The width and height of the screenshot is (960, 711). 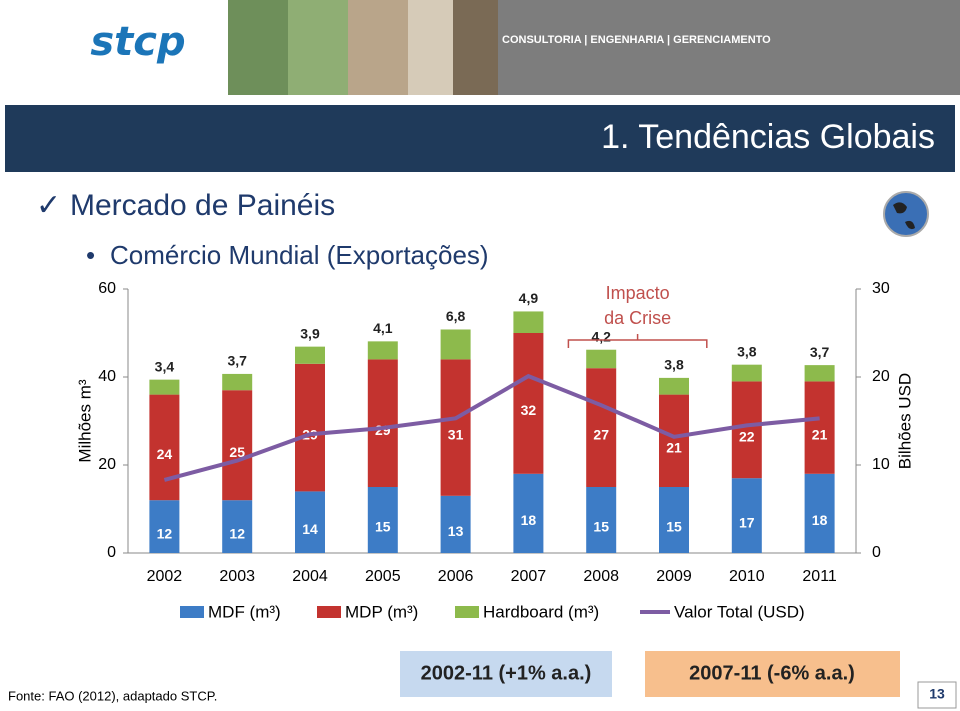 What do you see at coordinates (529, 298) in the screenshot?
I see `data-label: 4,9` at bounding box center [529, 298].